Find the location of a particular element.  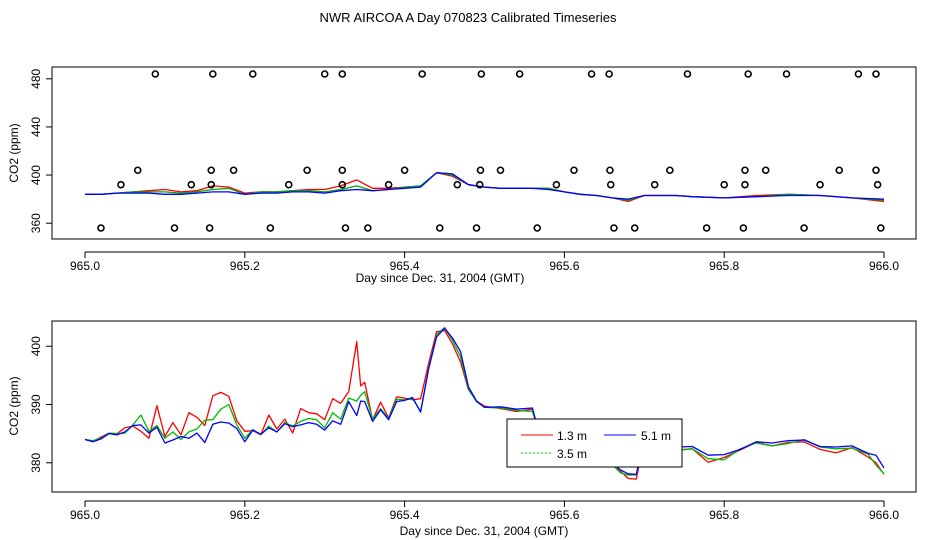

legend-box is located at coordinates (594, 443).